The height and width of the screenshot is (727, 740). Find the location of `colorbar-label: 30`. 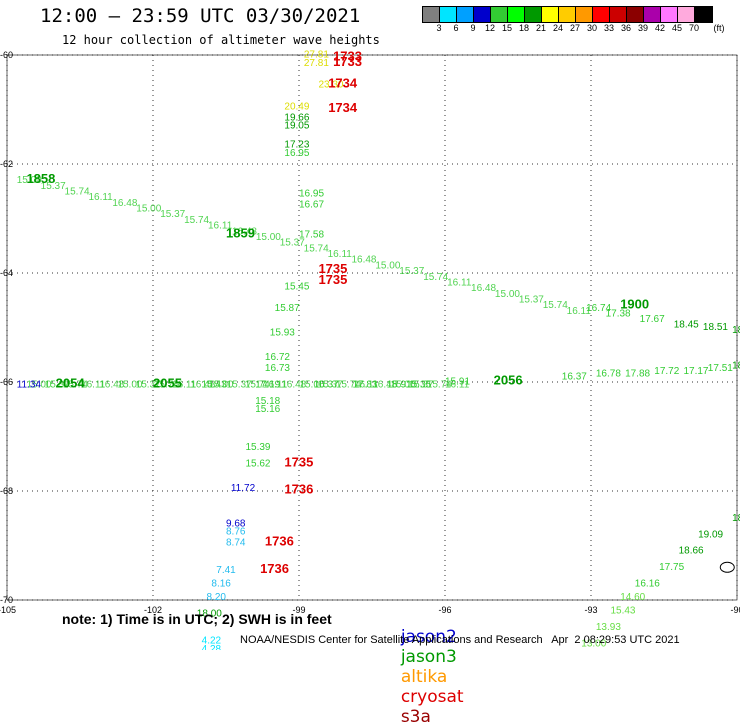

colorbar-label: 30 is located at coordinates (592, 28).